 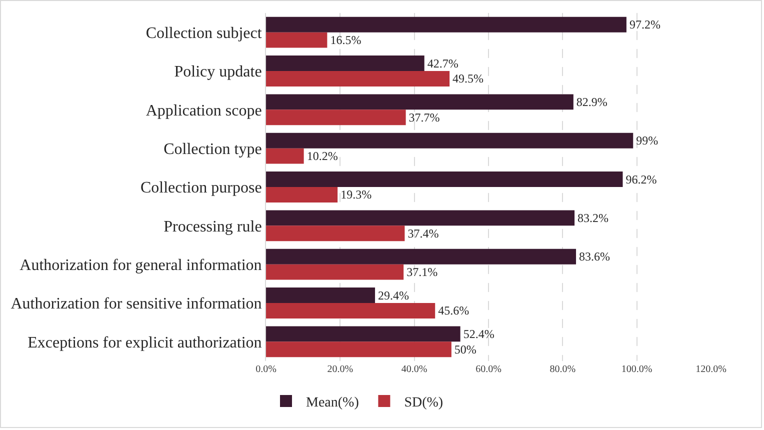 What do you see at coordinates (136, 304) in the screenshot?
I see `y-tick-label: Authorization for sensitive information` at bounding box center [136, 304].